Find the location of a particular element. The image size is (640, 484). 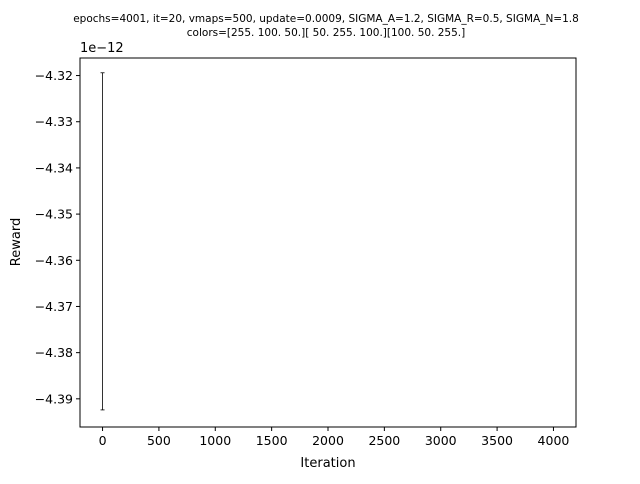

y-tick-label: −4.36 is located at coordinates (54, 260).